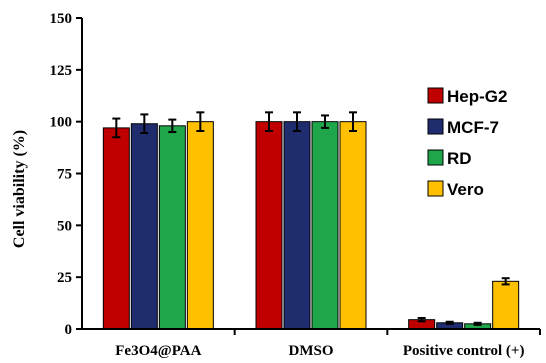 The image size is (546, 363). I want to click on legend-label: RD, so click(459, 158).